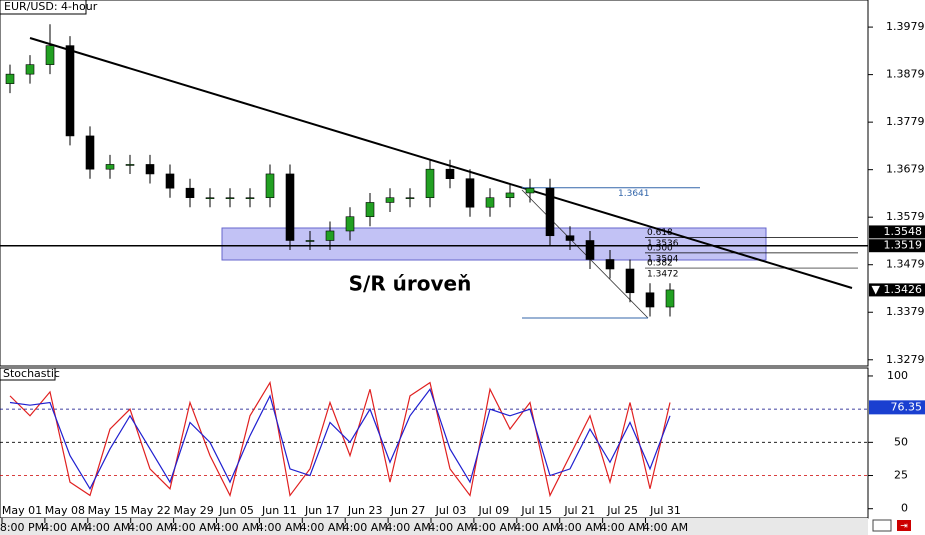 This screenshot has width=925, height=535. What do you see at coordinates (65, 510) in the screenshot?
I see `x-date-label: May 08` at bounding box center [65, 510].